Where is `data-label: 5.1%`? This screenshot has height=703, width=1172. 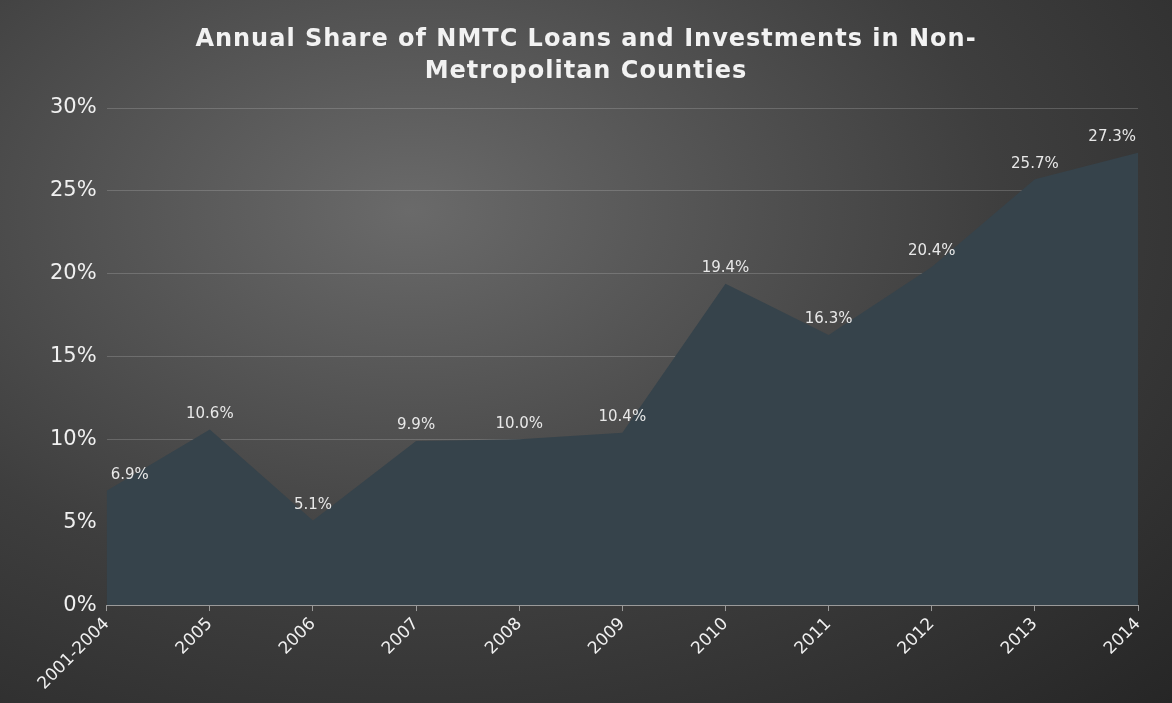
data-label: 5.1% is located at coordinates (312, 503).